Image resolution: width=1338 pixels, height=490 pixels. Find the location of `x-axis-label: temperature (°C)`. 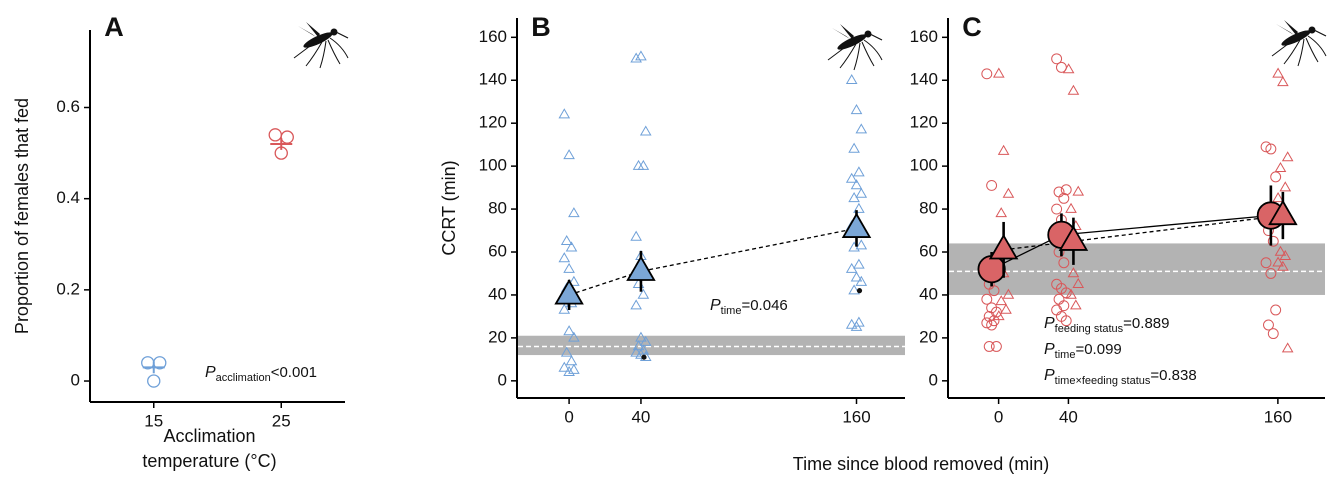

x-axis-label: temperature (°C) is located at coordinates (209, 461).